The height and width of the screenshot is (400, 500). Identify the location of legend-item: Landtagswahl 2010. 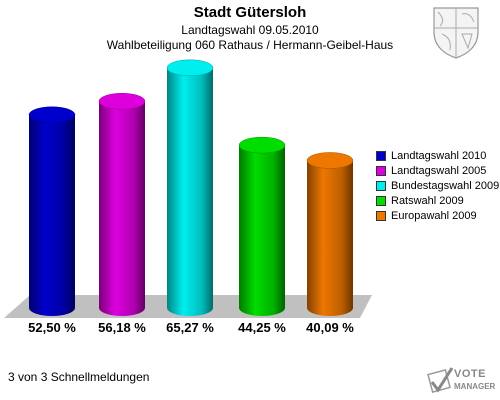
(437, 155).